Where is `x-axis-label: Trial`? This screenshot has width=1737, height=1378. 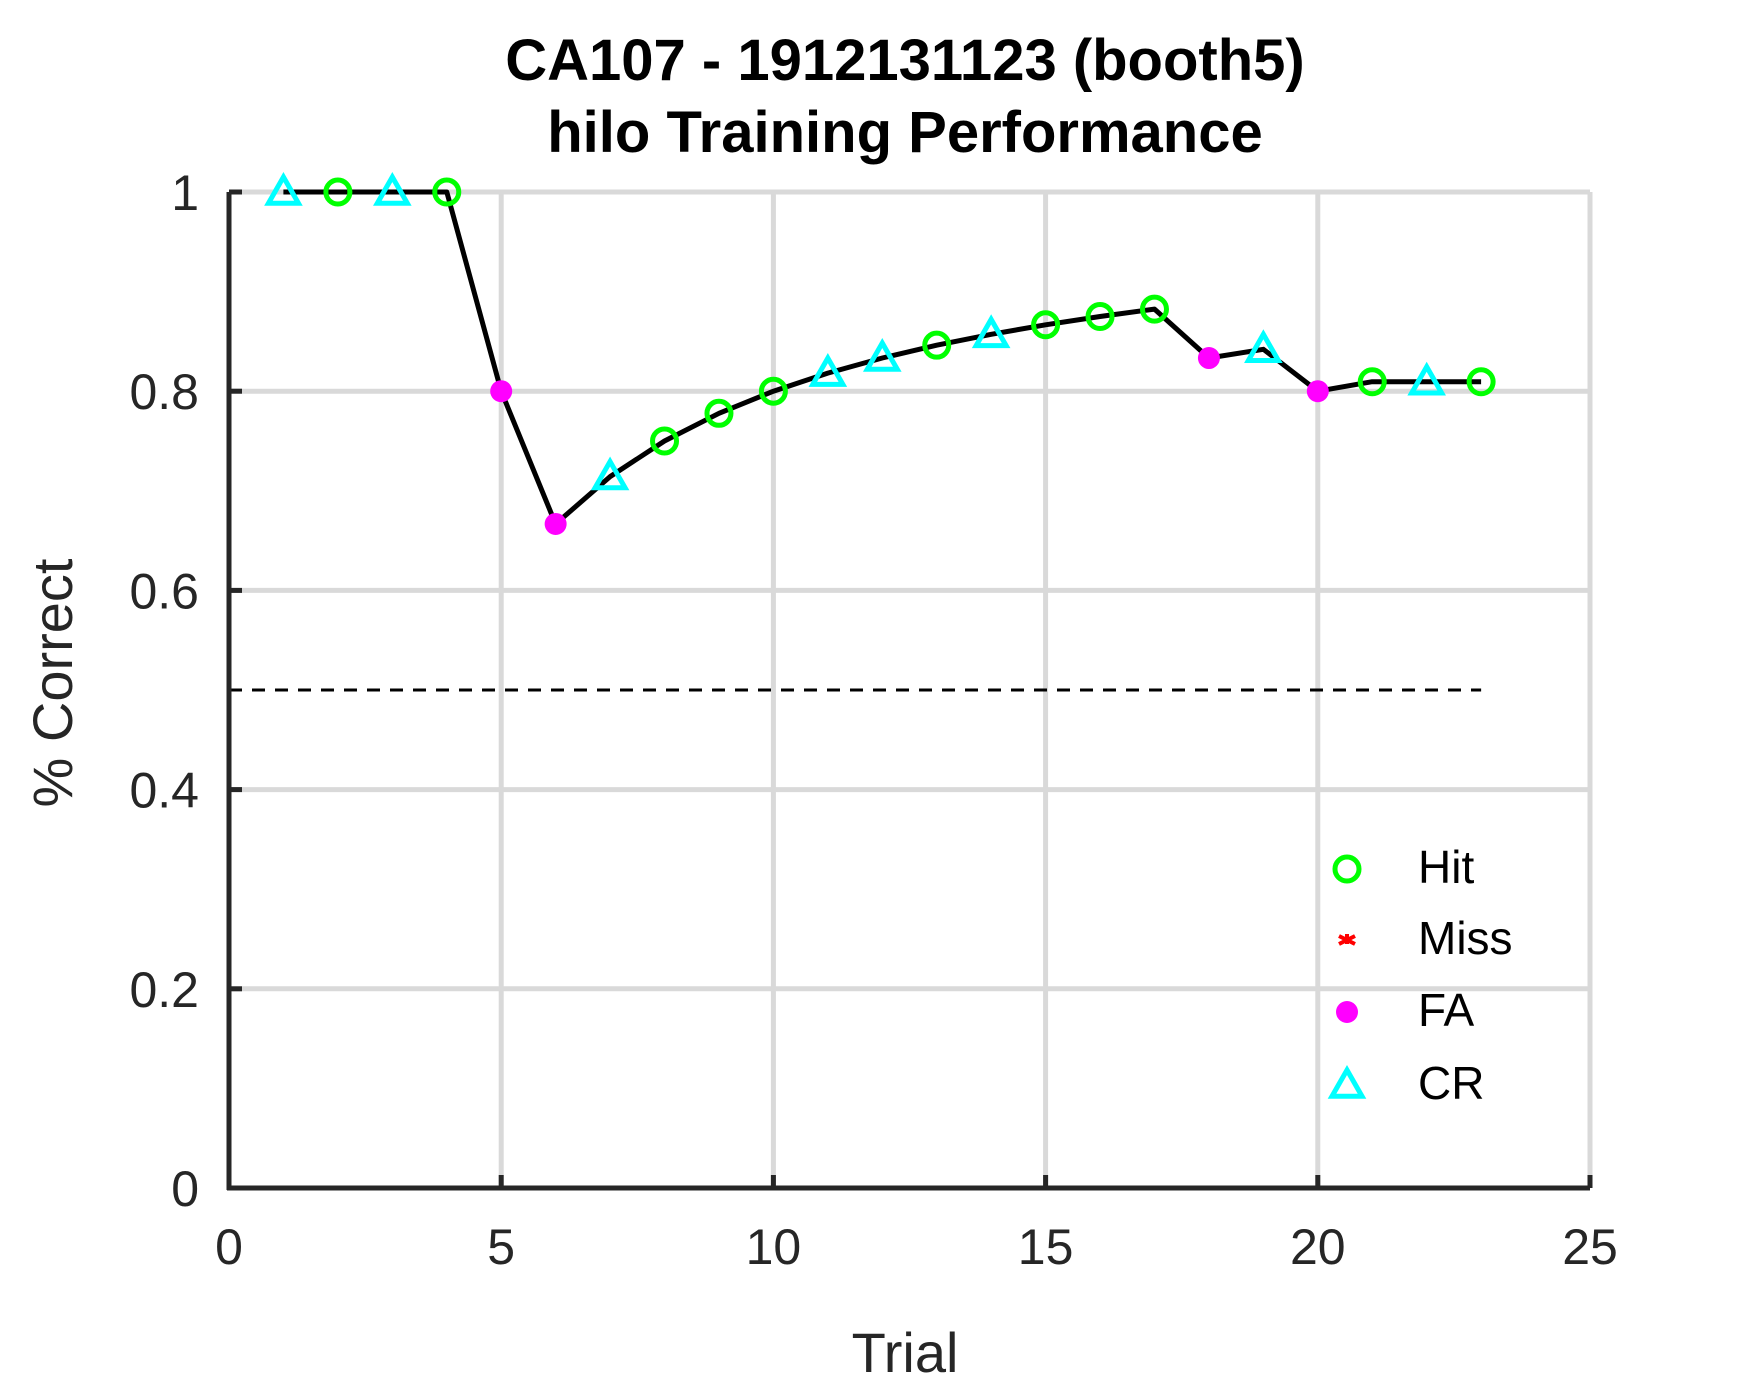
x-axis-label: Trial is located at coordinates (905, 1349).